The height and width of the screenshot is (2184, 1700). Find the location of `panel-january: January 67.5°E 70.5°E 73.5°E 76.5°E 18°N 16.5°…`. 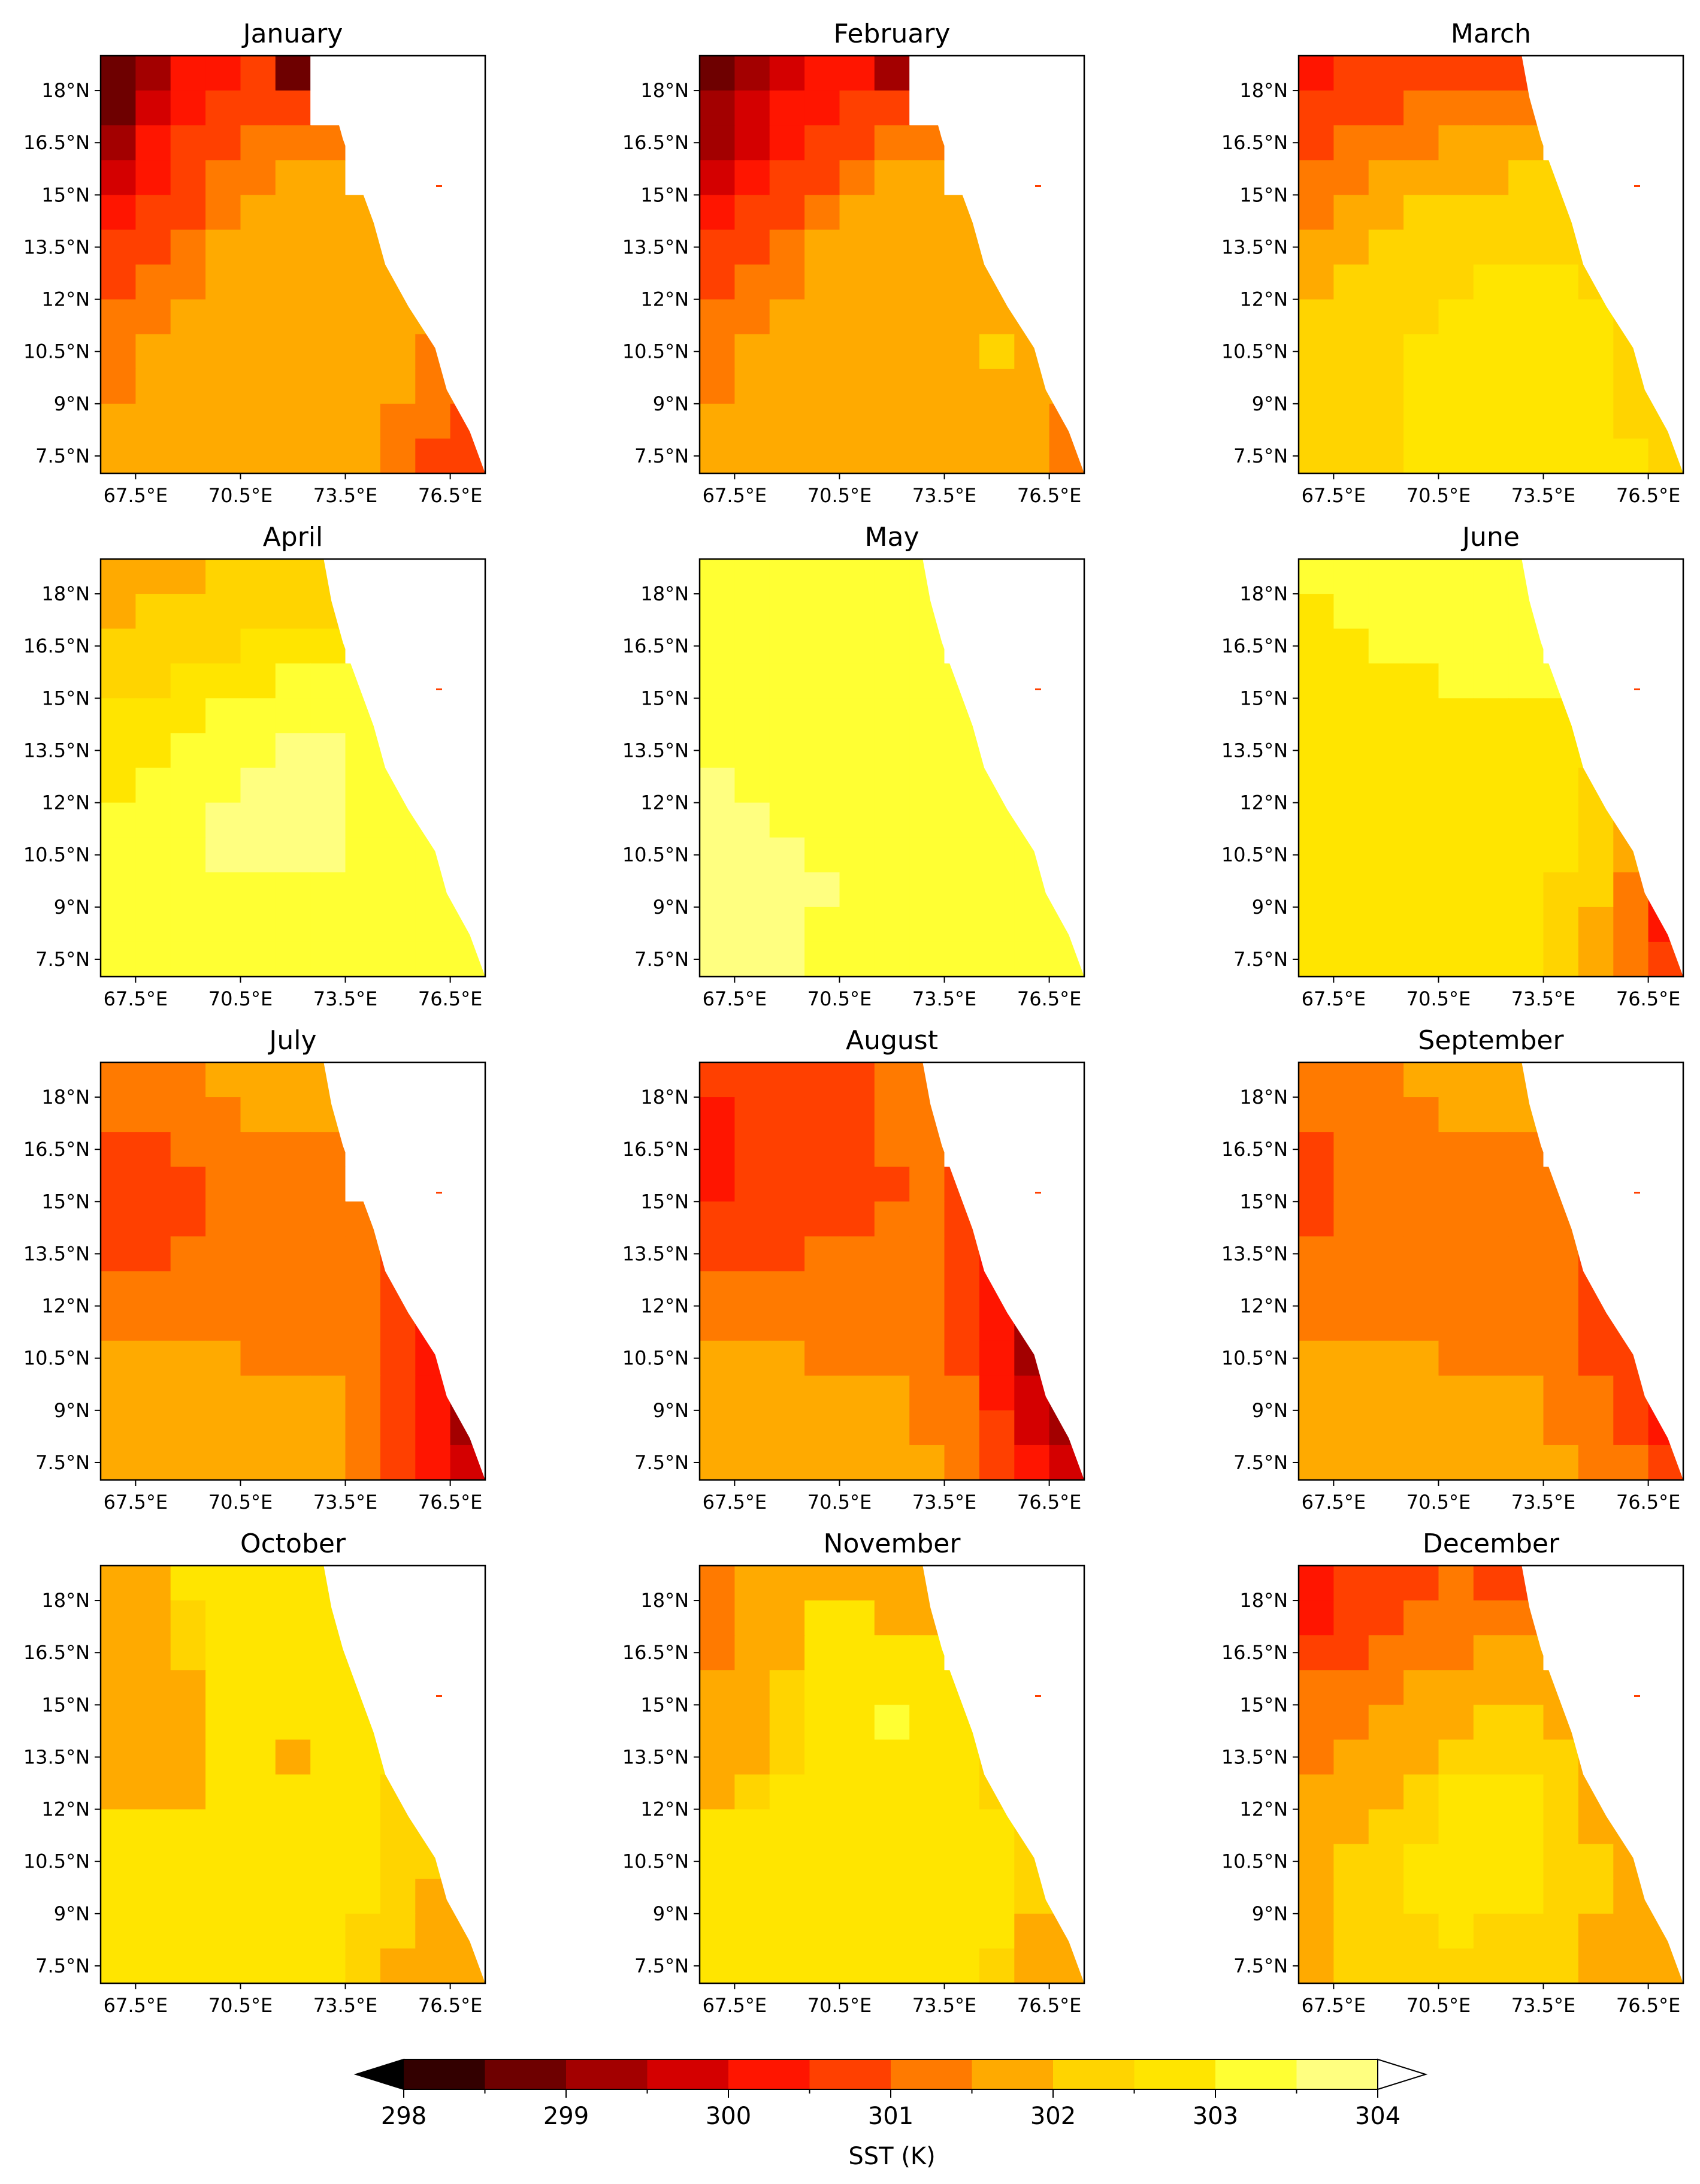

panel-january: January 67.5°E 70.5°E 73.5°E 76.5°E 18°N 16.5°… is located at coordinates (254, 263).